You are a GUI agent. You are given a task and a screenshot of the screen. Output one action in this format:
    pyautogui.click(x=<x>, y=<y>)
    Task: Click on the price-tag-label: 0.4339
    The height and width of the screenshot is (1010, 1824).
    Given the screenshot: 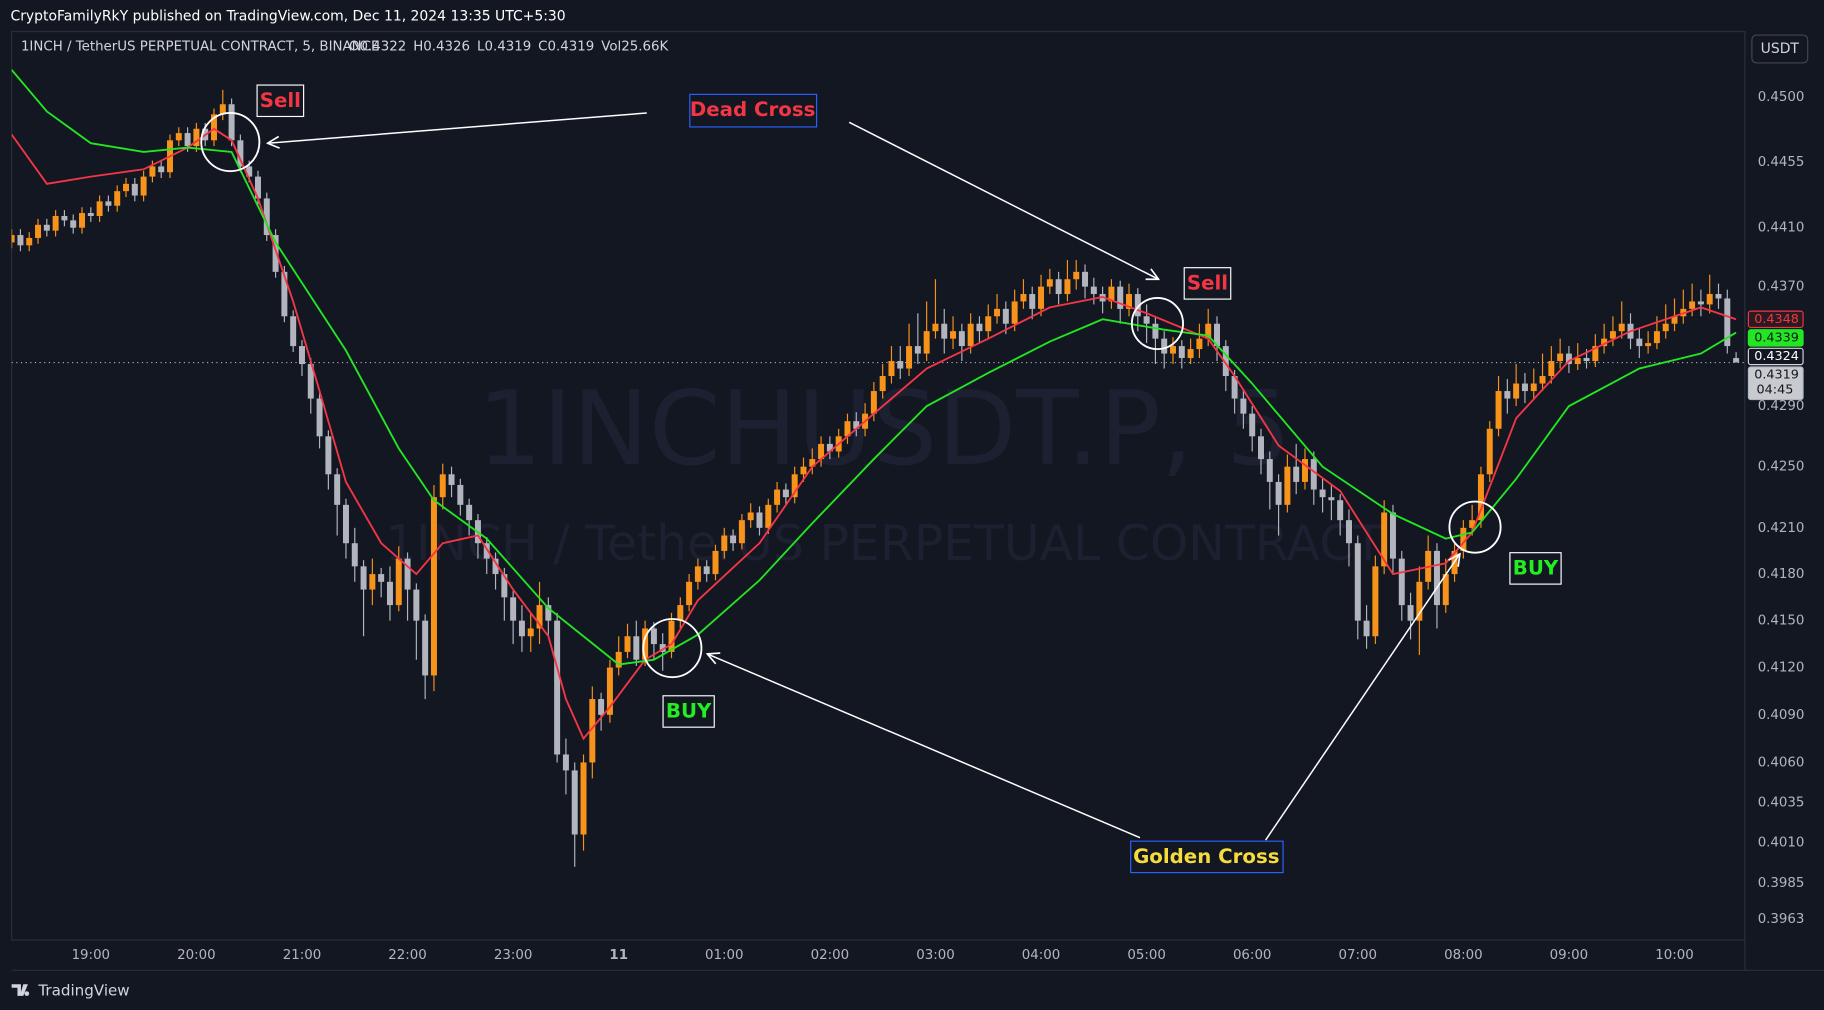 What is the action you would take?
    pyautogui.click(x=1776, y=337)
    